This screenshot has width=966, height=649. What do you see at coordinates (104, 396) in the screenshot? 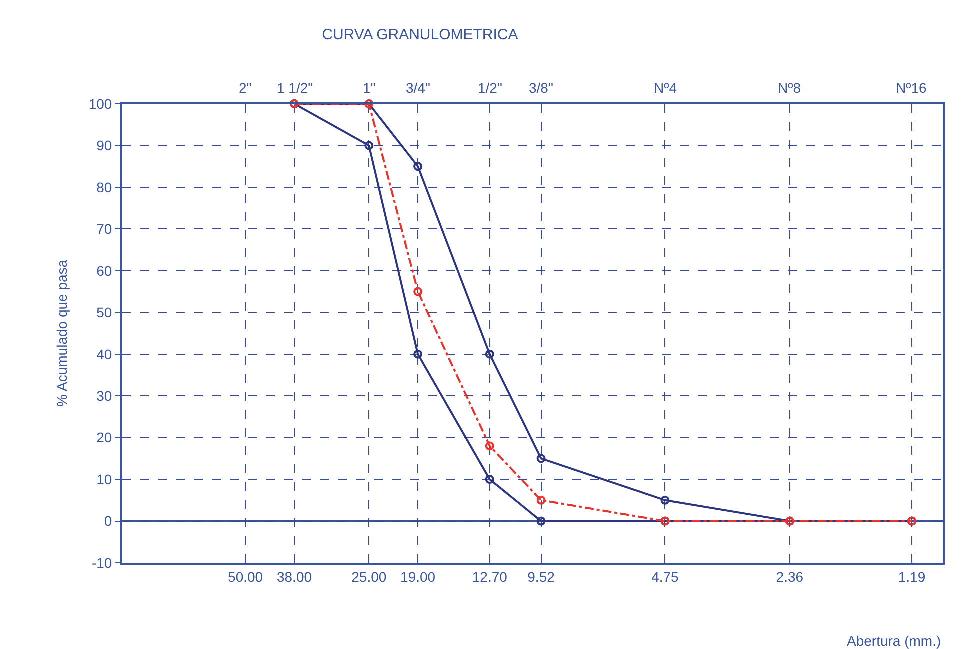
I see `y-tick-label: 30` at bounding box center [104, 396].